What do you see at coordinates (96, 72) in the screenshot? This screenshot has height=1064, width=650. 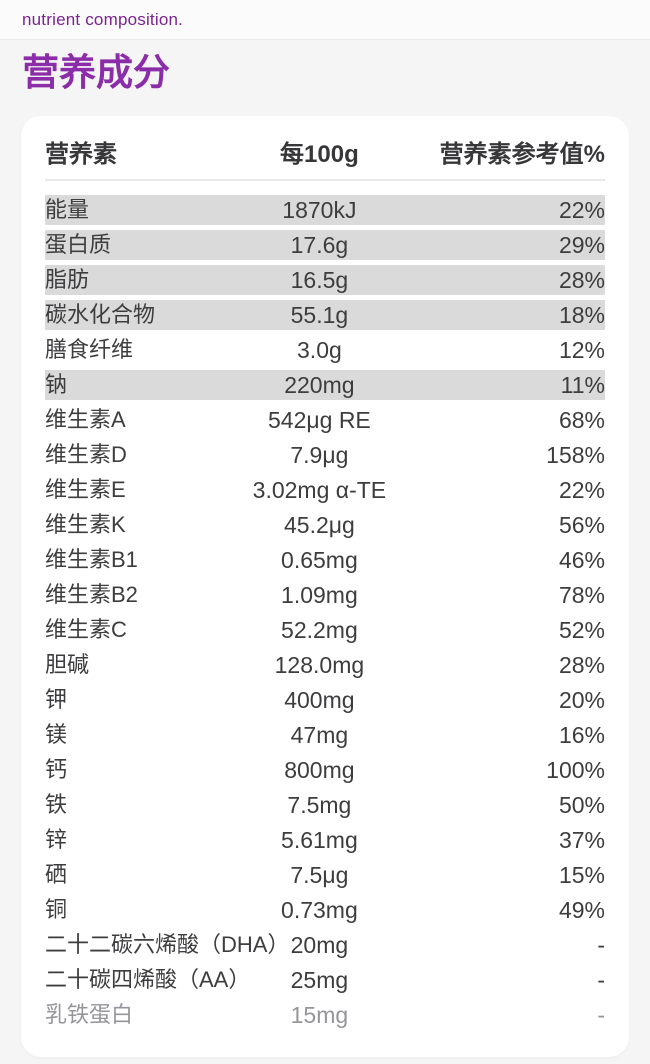 I see `page-title: 营养成分` at bounding box center [96, 72].